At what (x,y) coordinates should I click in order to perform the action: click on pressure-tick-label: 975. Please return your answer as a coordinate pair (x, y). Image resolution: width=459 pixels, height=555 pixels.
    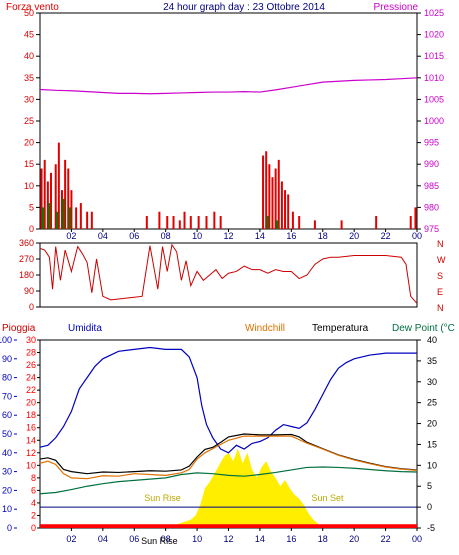
    Looking at the image, I should click on (431, 229).